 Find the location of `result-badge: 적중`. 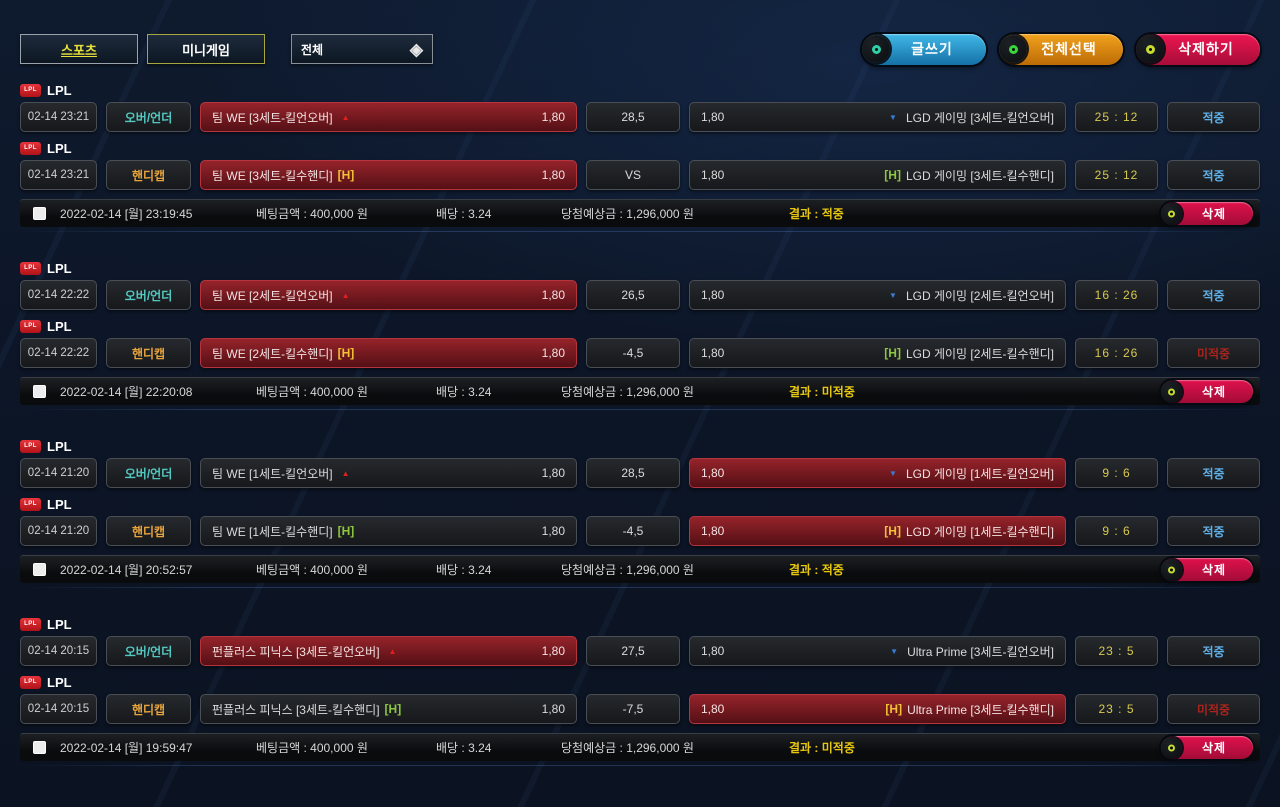

result-badge: 적중 is located at coordinates (1213, 531).